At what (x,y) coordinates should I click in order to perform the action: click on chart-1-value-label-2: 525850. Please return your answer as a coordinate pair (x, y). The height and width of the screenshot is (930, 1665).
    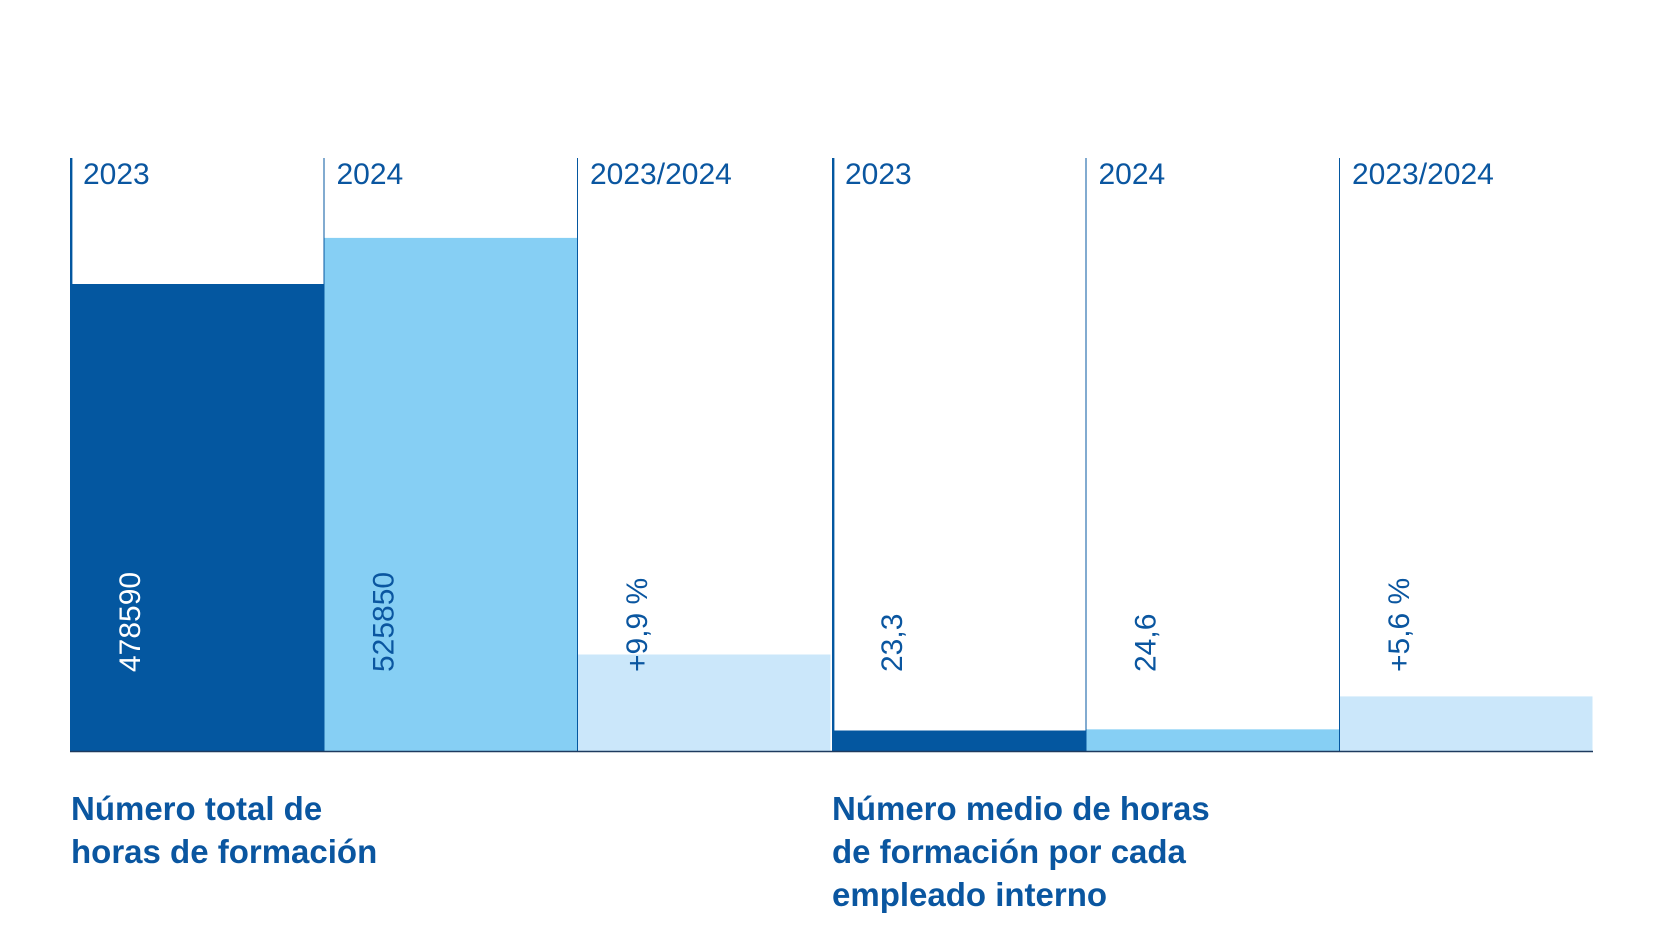
    Looking at the image, I should click on (384, 622).